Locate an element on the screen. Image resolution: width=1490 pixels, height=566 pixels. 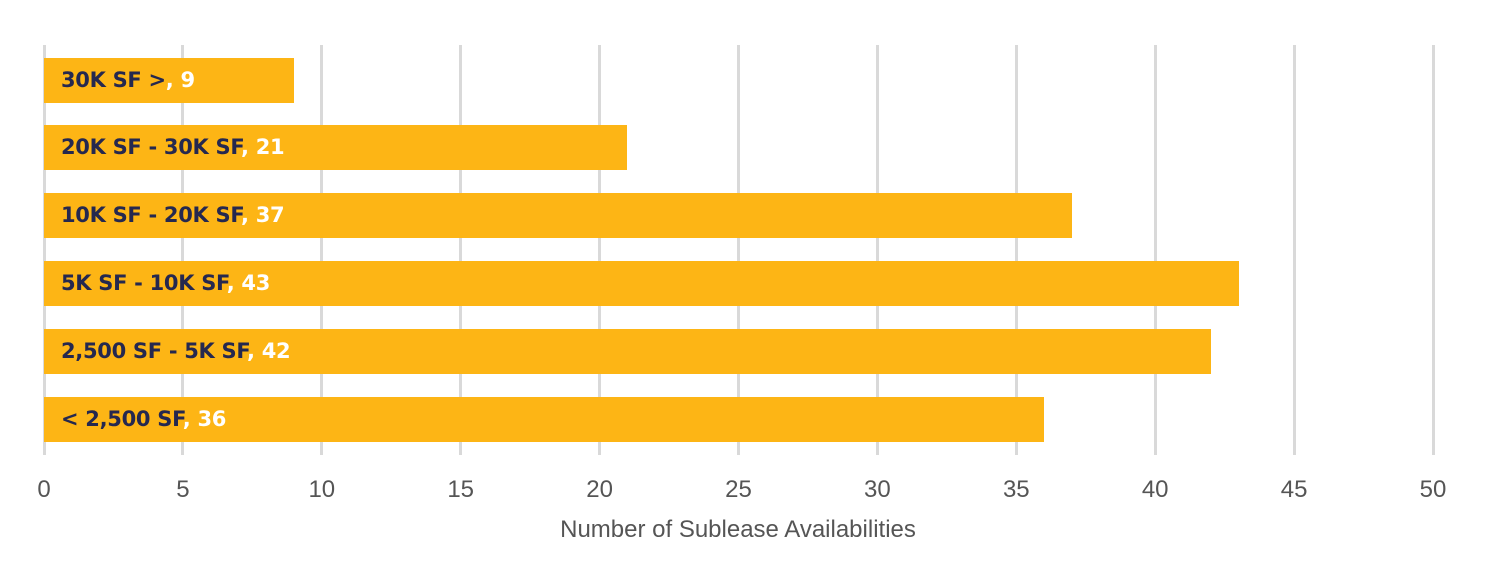
category-label: < 2,500 SF is located at coordinates (122, 419).